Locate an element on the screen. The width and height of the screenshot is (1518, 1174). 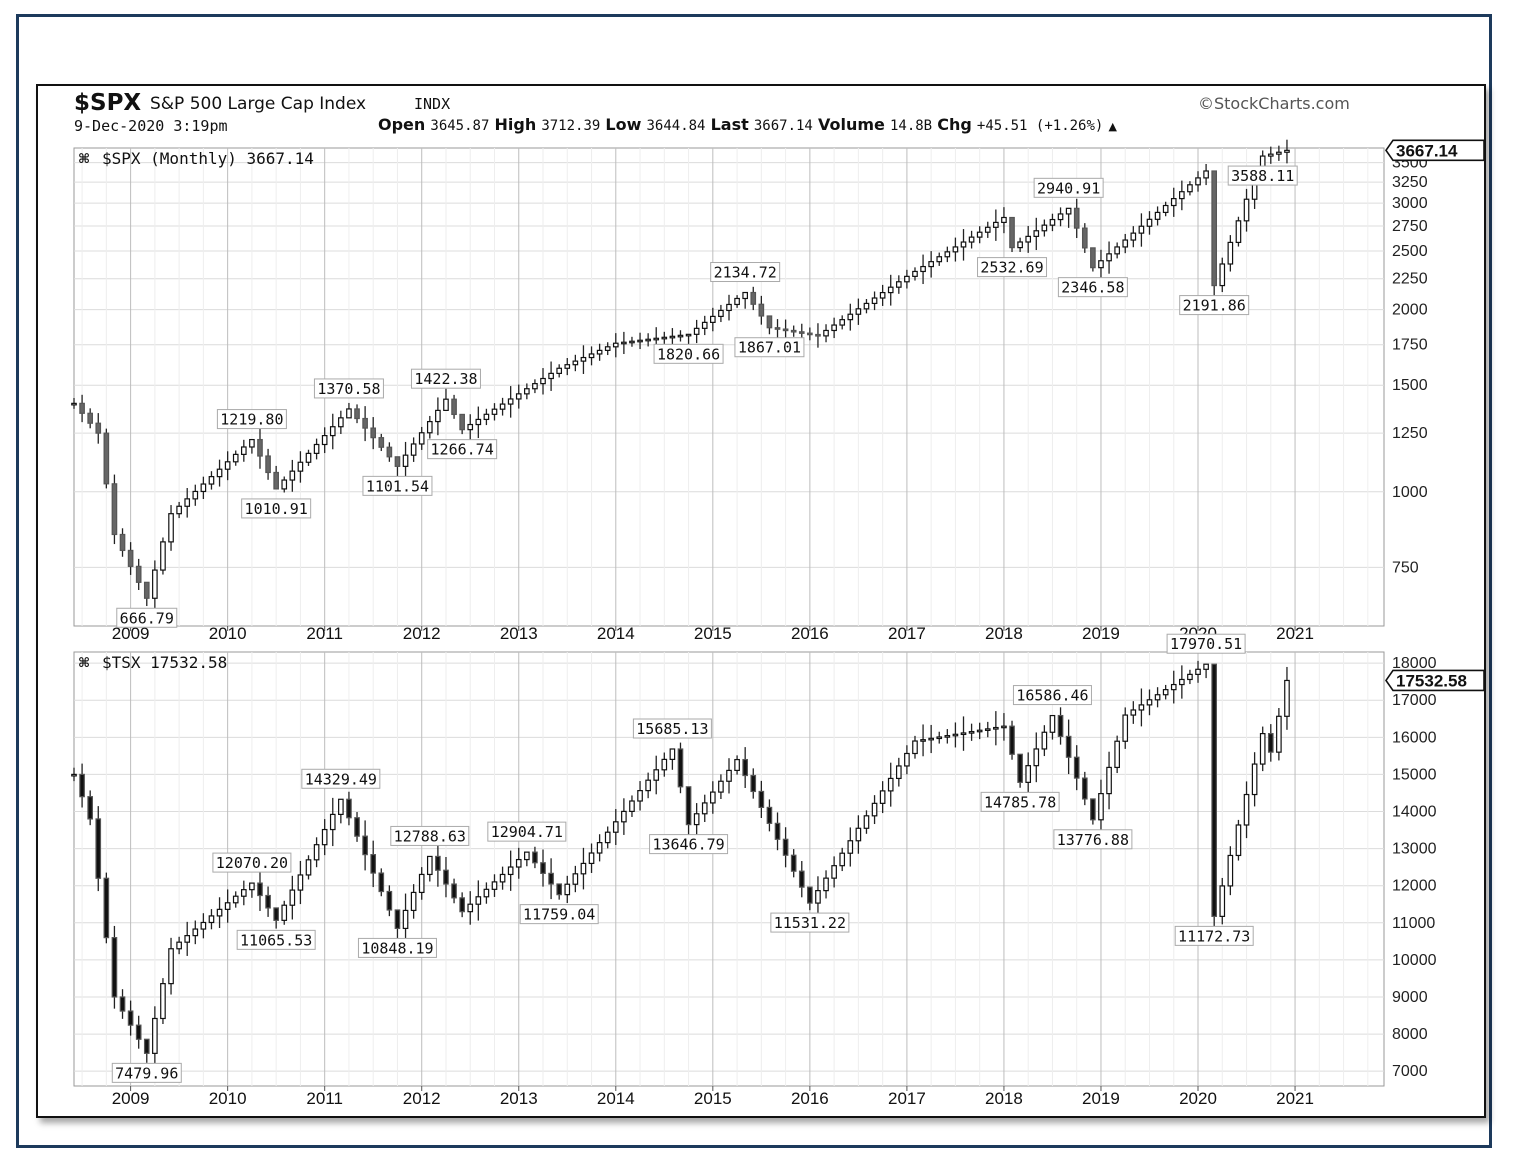
annotation: 11065.53 is located at coordinates (276, 939).